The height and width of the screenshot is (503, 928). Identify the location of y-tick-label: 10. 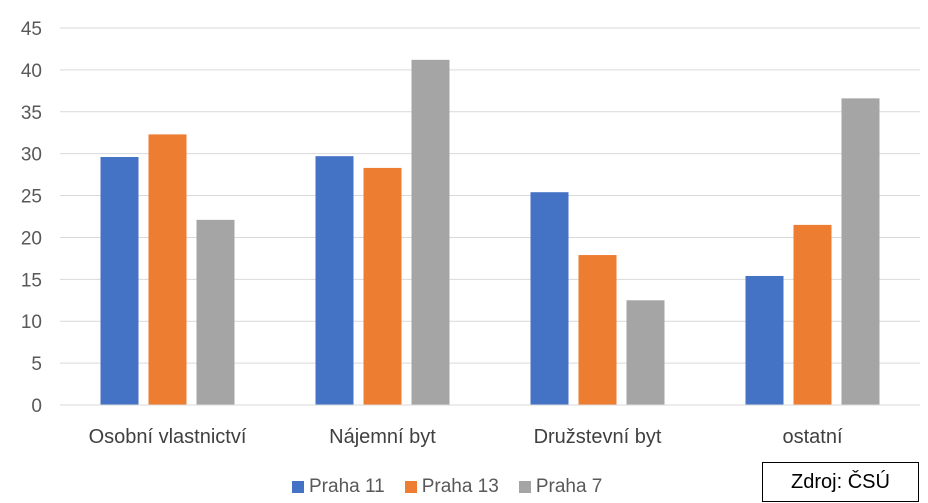
(31, 322).